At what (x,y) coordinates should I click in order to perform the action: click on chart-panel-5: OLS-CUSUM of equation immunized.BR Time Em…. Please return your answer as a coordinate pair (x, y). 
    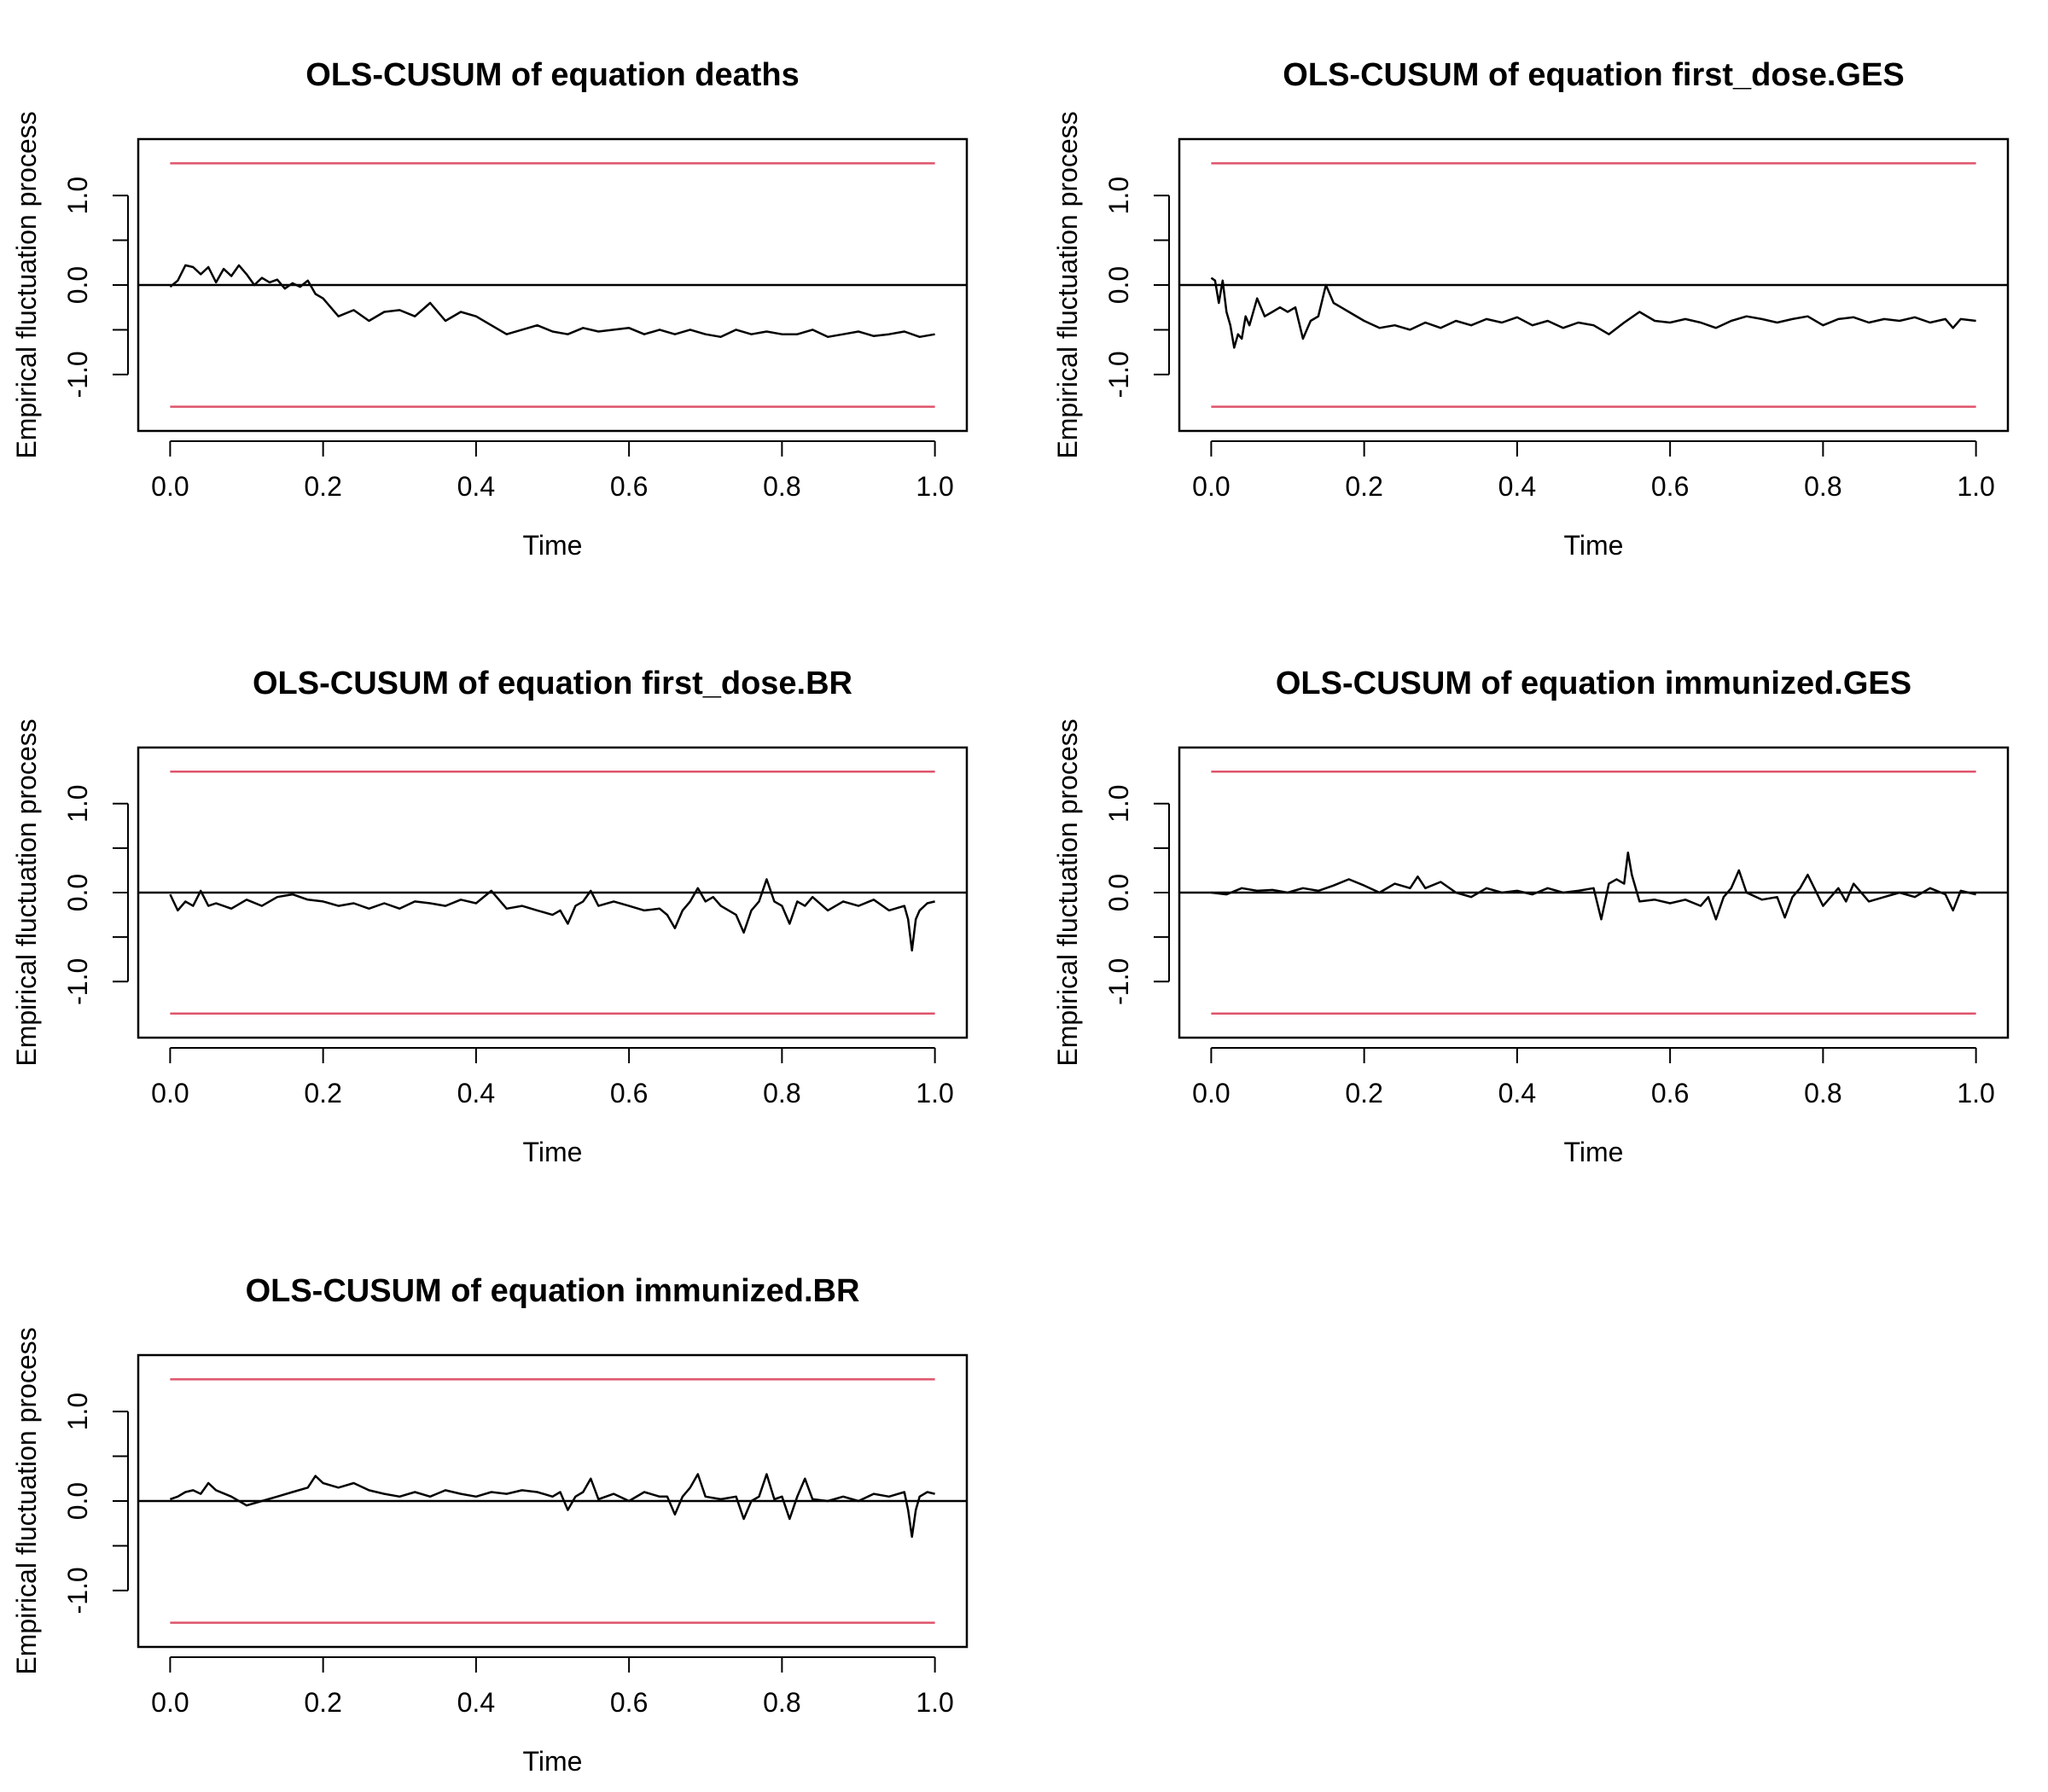
    Looking at the image, I should click on (490, 1525).